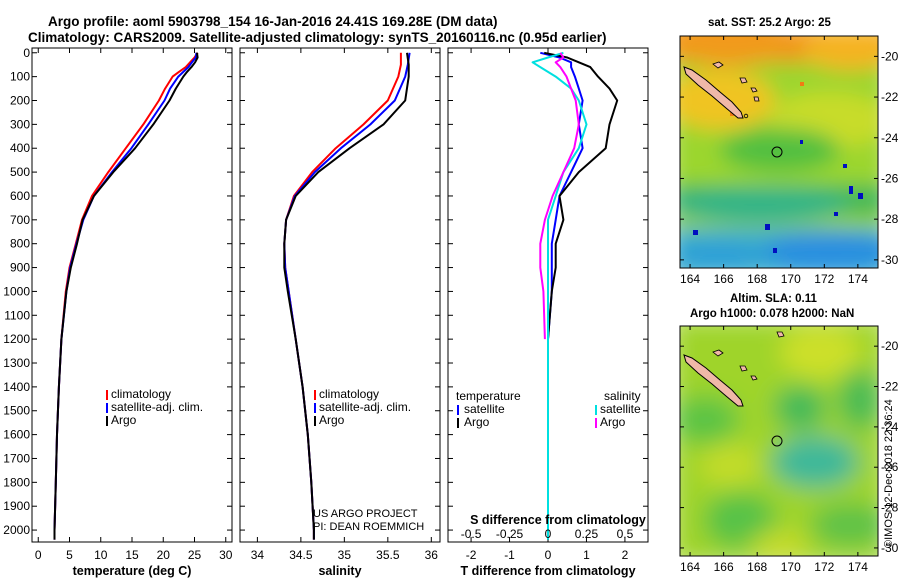  Describe the element at coordinates (16, 291) in the screenshot. I see `depth-tick-label: 1000` at that location.